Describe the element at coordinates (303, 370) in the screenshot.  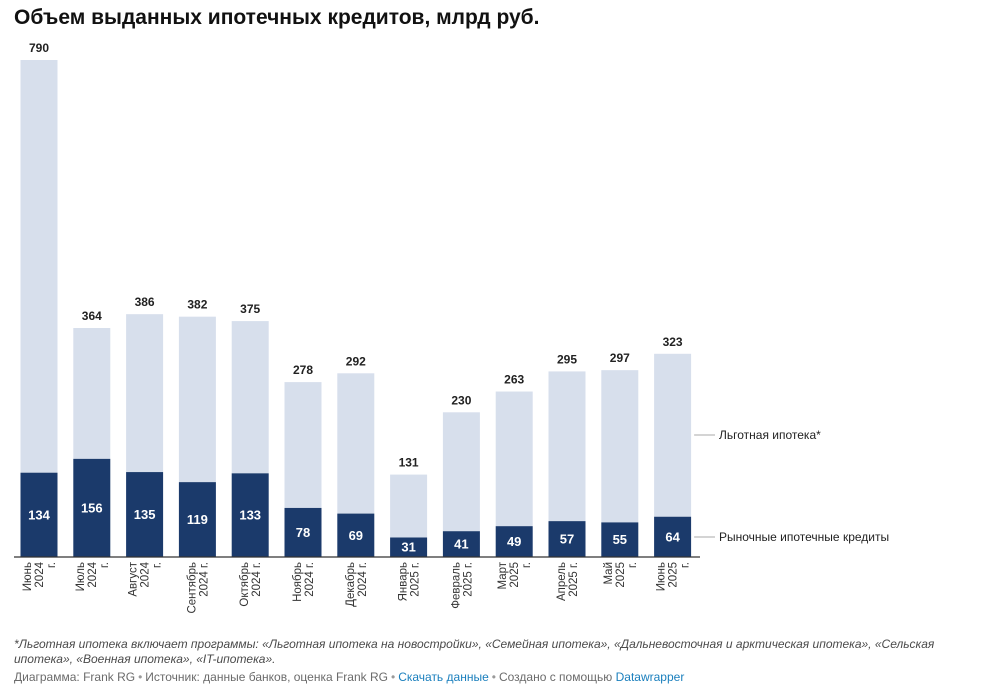
I see `total-value-label: 278` at that location.